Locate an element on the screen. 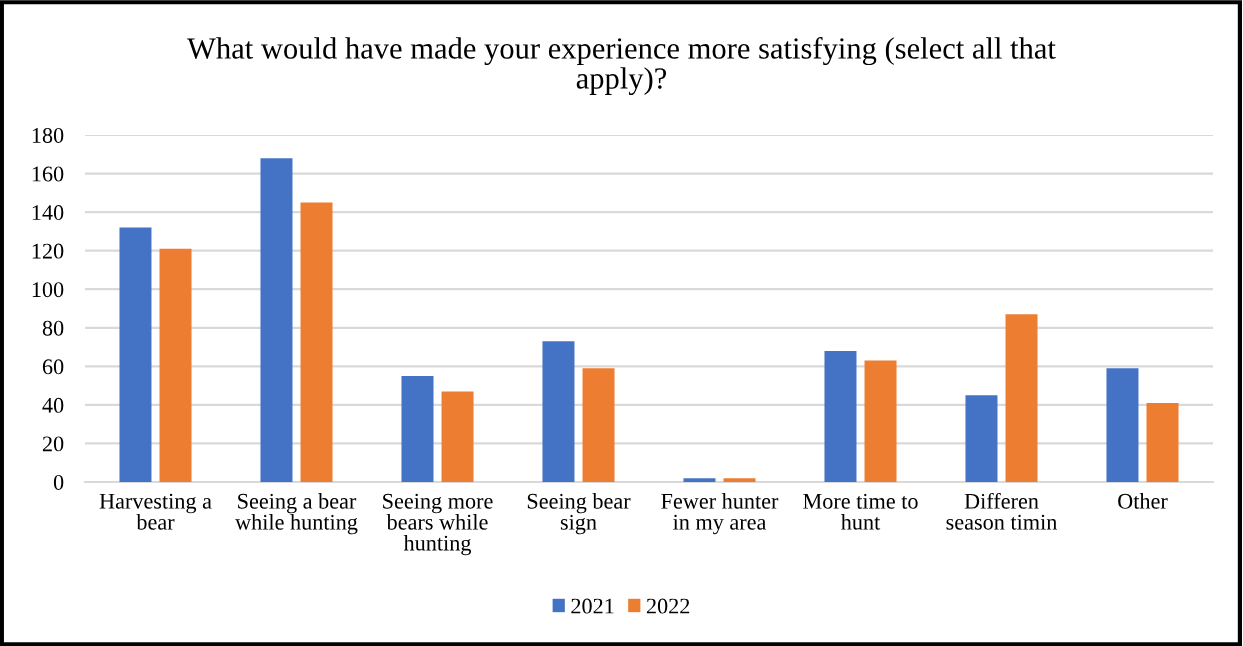  y-tick-label: 160 is located at coordinates (48, 174).